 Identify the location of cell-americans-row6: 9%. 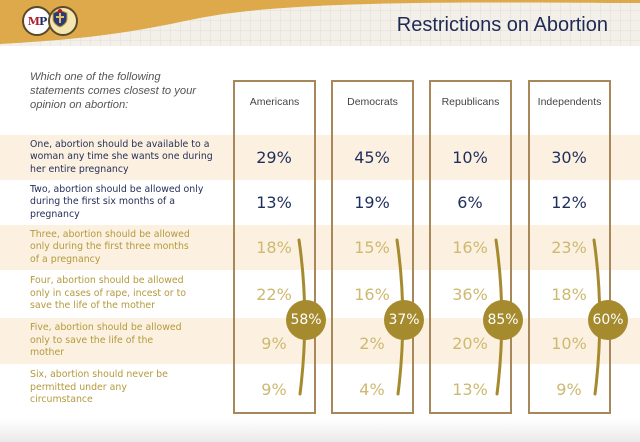
(274, 389).